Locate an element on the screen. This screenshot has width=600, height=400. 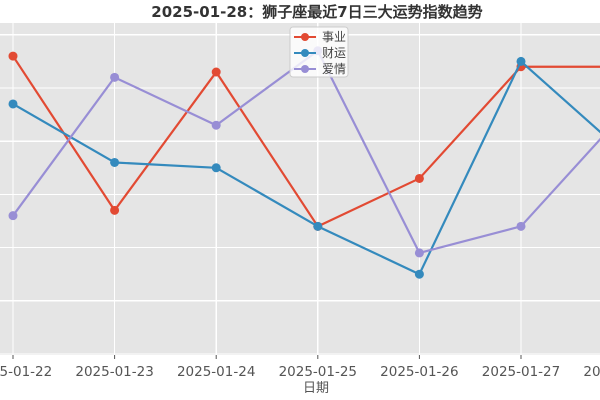
x-tick-label: 2025-01-26 is located at coordinates (419, 372).